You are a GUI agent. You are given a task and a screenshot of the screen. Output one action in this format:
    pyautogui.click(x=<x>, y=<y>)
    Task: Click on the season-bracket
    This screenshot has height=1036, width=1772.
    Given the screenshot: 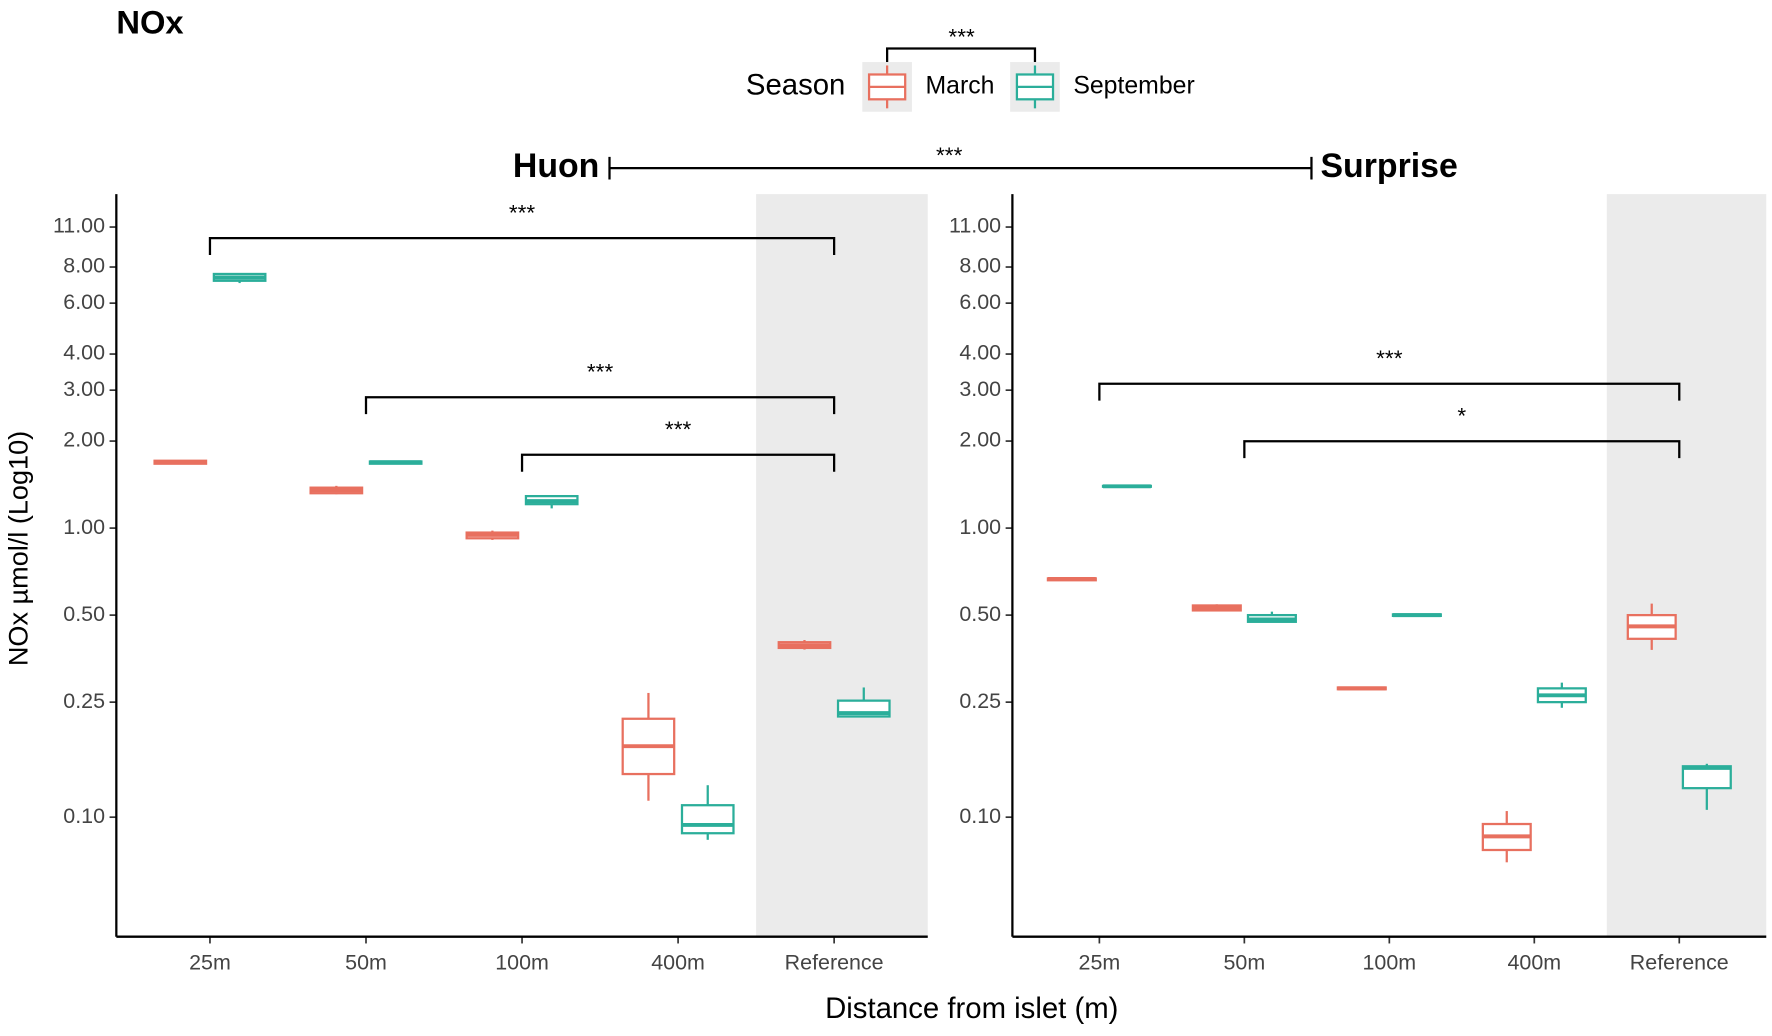 What is the action you would take?
    pyautogui.click(x=961, y=55)
    